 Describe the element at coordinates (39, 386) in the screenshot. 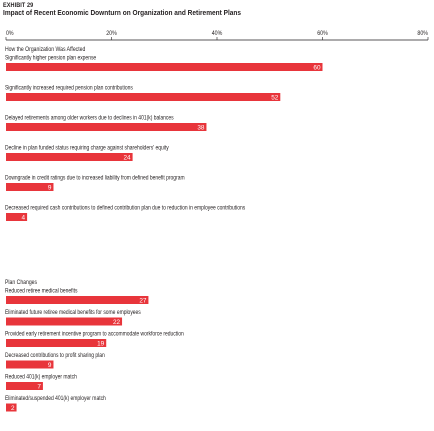

I see `bar-value-label: 7` at that location.